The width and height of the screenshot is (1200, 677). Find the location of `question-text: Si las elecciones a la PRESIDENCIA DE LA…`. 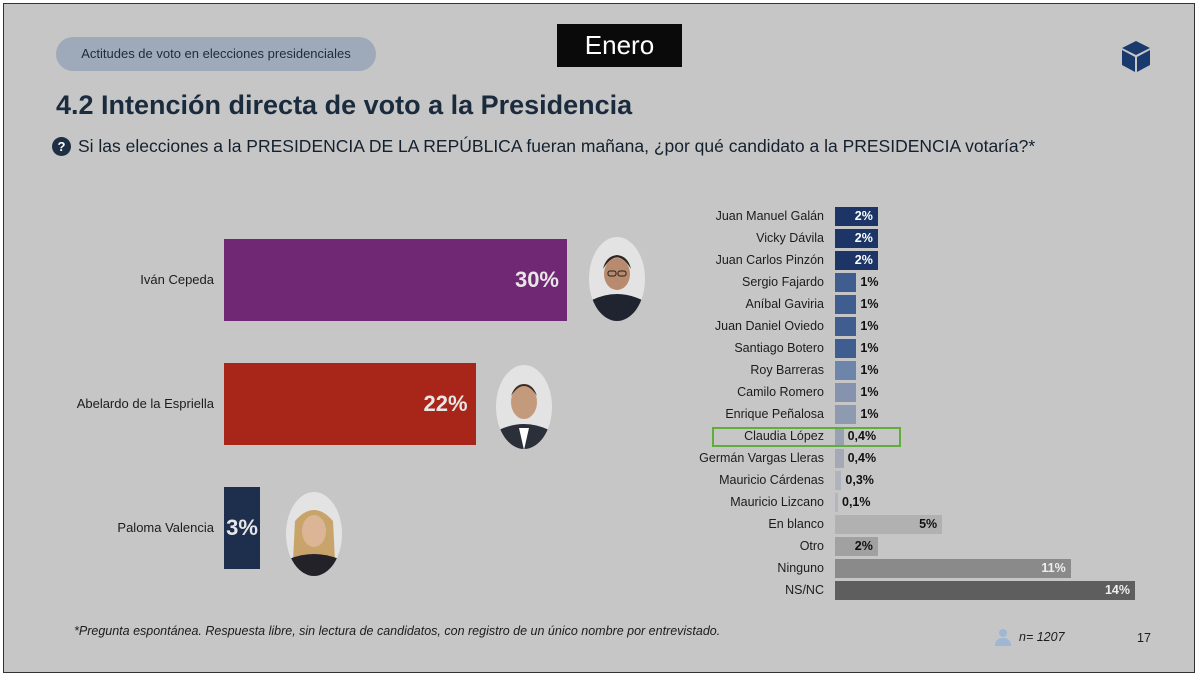

question-text: Si las elecciones a la PRESIDENCIA DE LA… is located at coordinates (557, 146).